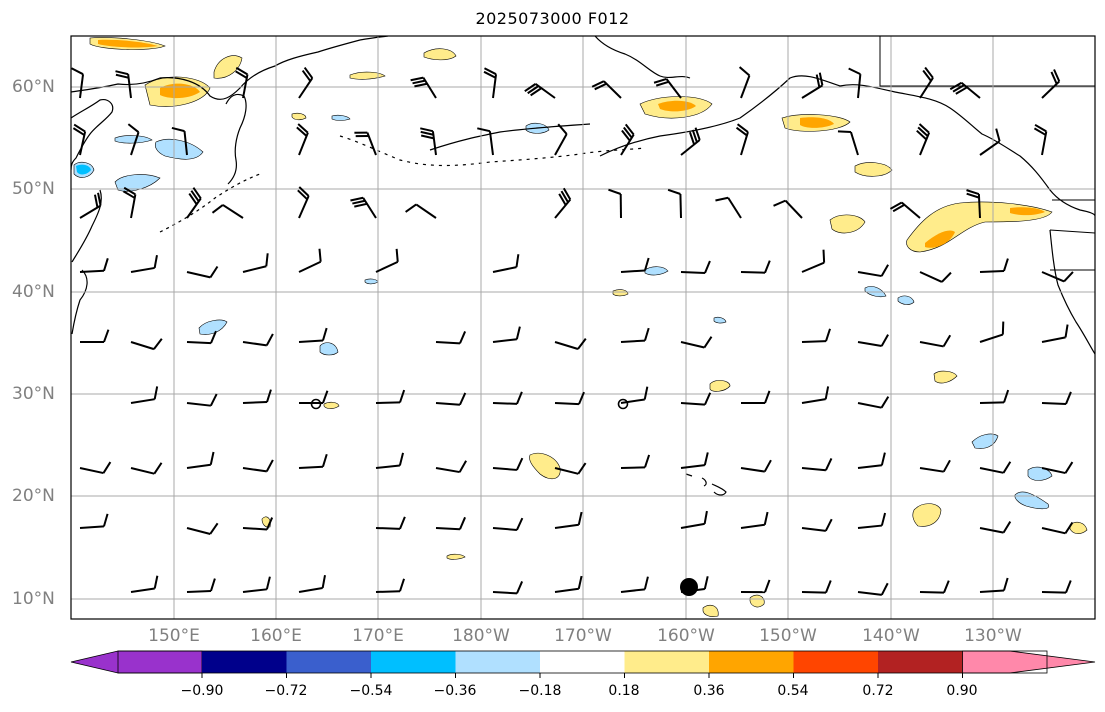  What do you see at coordinates (510, 137) in the screenshot?
I see `alaska-coastline` at bounding box center [510, 137].